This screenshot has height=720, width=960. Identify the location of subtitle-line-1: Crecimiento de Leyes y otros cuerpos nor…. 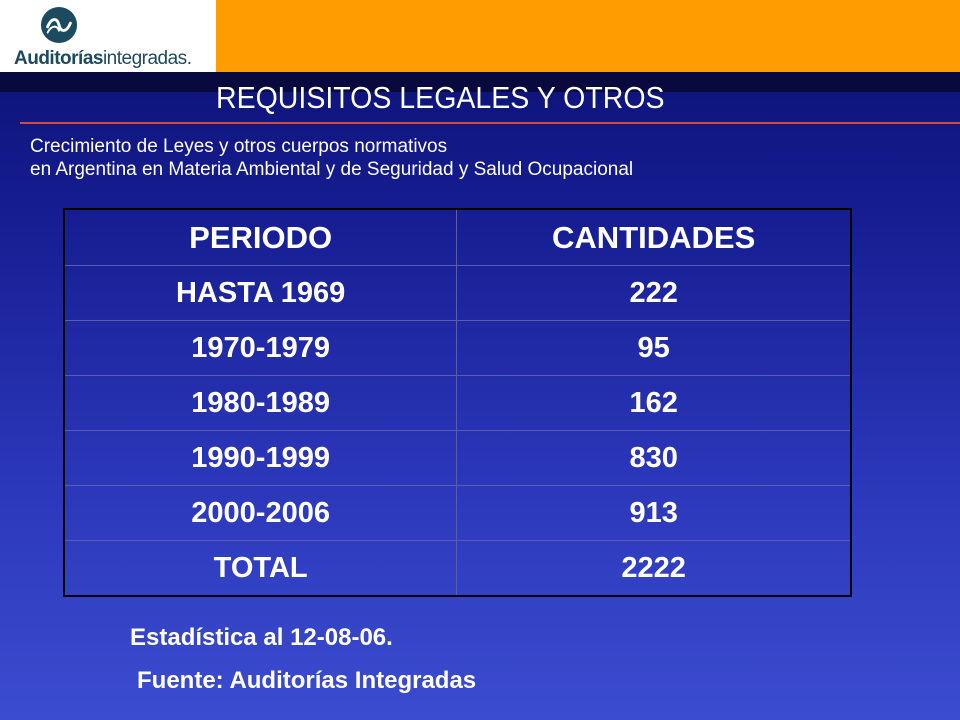
(239, 146).